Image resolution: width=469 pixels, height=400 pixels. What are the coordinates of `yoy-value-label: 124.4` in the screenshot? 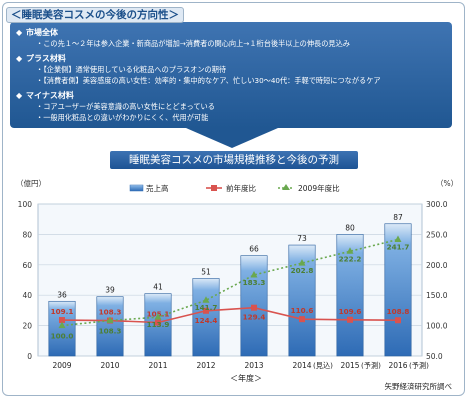 It's located at (206, 320).